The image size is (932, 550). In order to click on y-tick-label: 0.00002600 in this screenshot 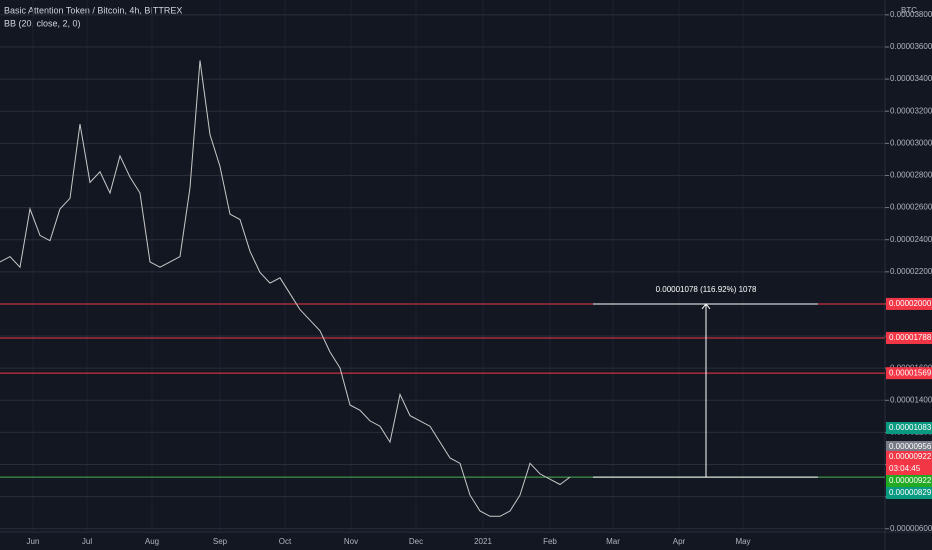, I will do `click(911, 207)`.